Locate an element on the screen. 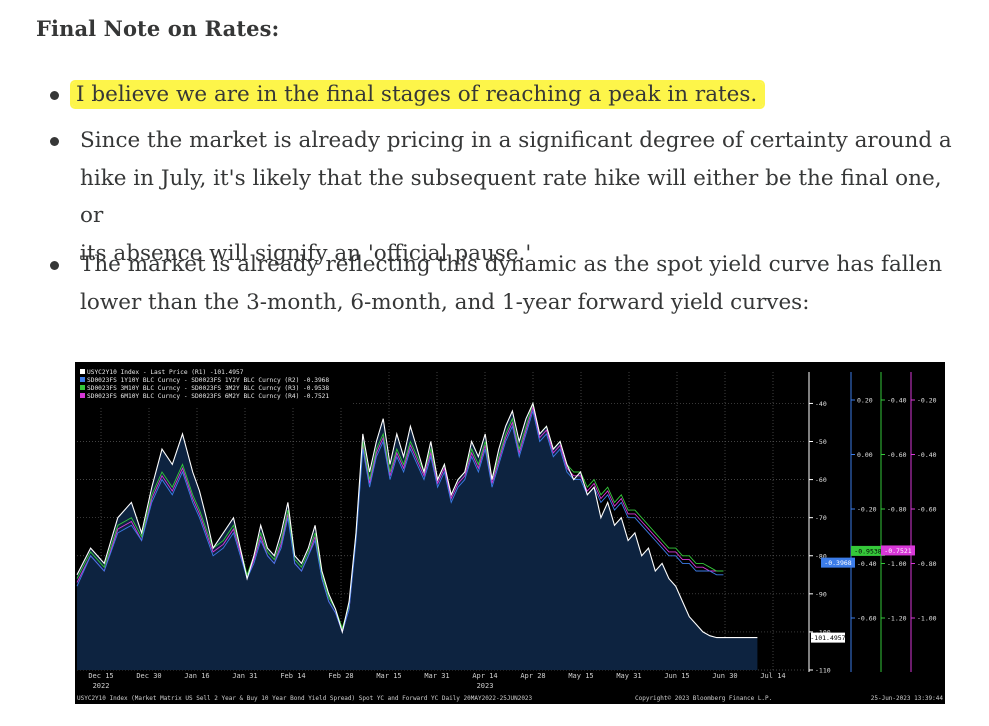  axis-tick-label: -40 is located at coordinates (821, 404).